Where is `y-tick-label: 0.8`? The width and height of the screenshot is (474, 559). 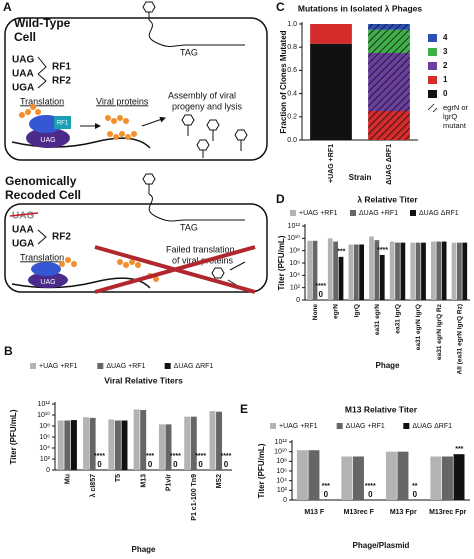 y-tick-label: 0.8 is located at coordinates (292, 47).